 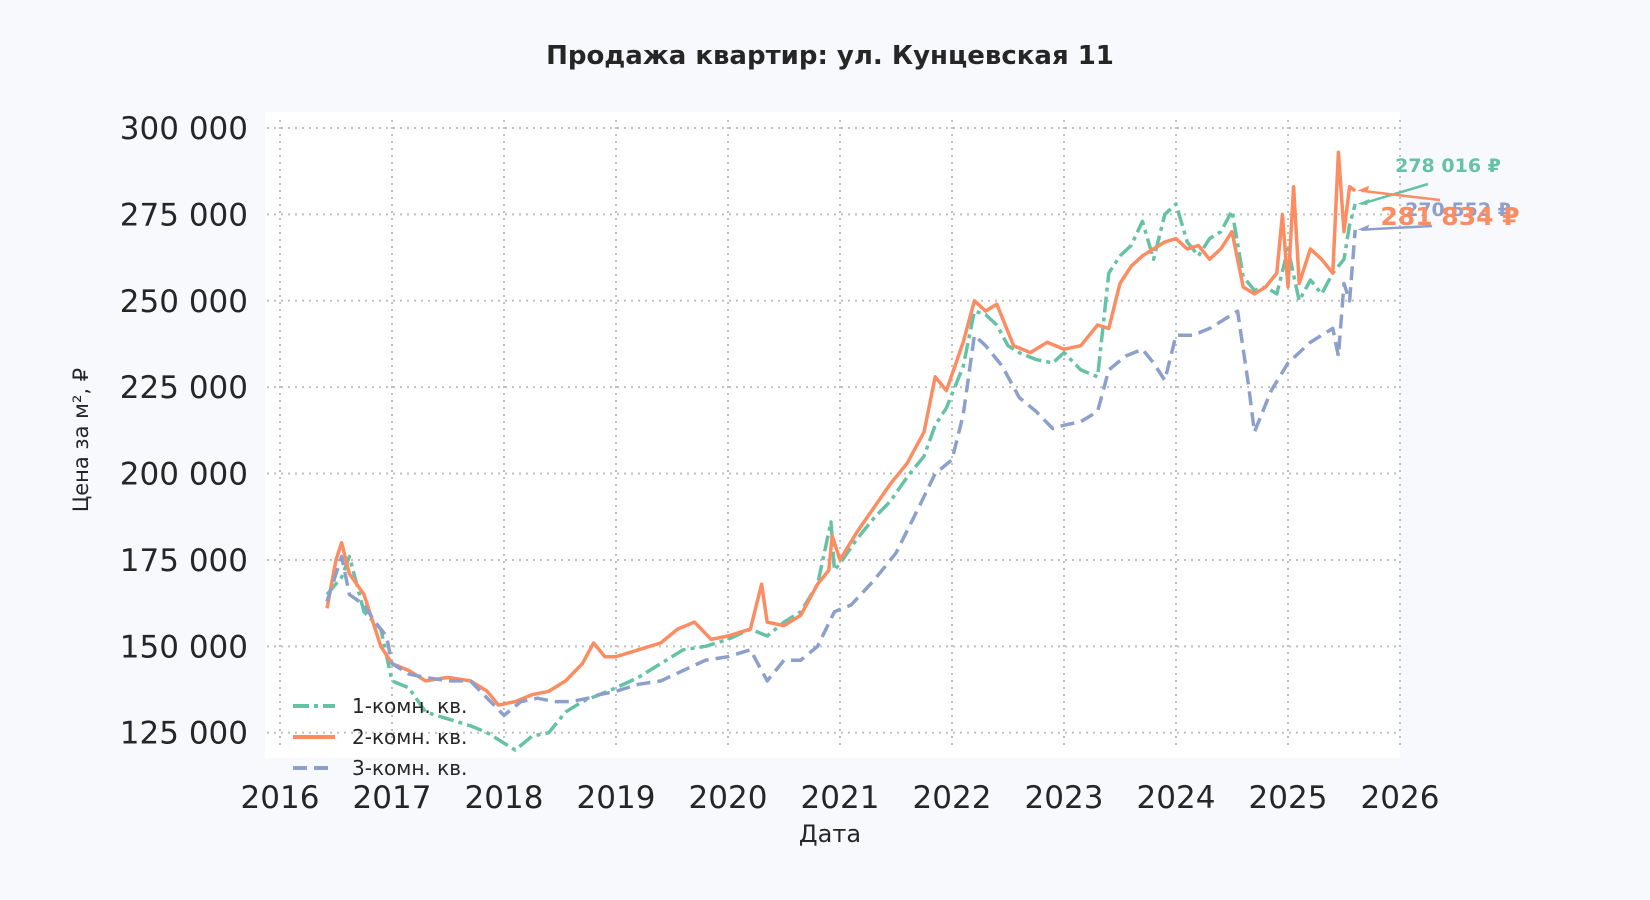 What do you see at coordinates (830, 56) in the screenshot?
I see `chart-title: Продажа квартир: ул. Кунцевская 11` at bounding box center [830, 56].